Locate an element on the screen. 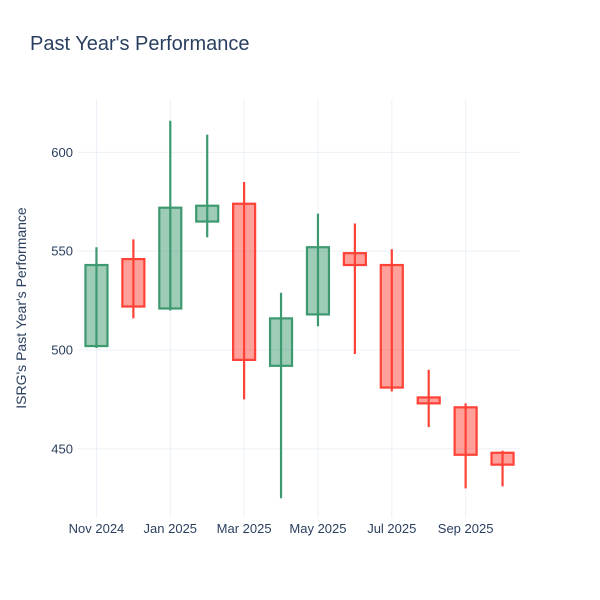  y-tick-label: 450 is located at coordinates (62, 448).